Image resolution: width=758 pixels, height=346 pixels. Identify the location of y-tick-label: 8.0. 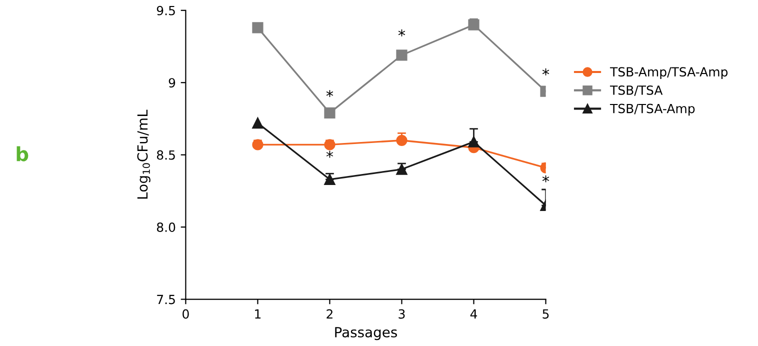
(166, 227).